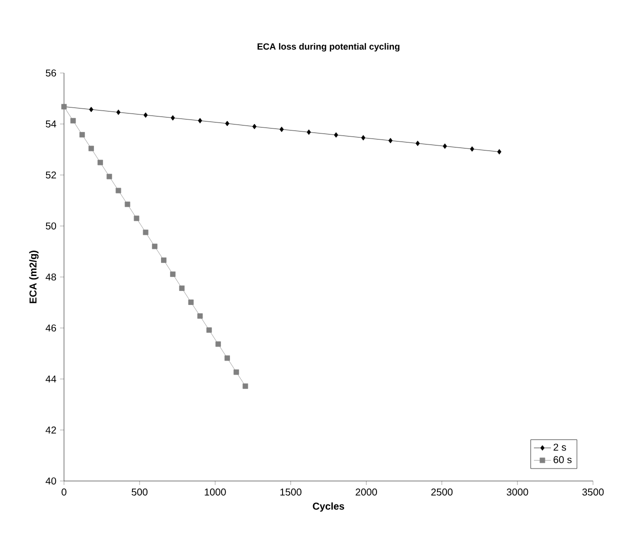 The image size is (636, 546). What do you see at coordinates (366, 492) in the screenshot?
I see `x-tick-label: 2000` at bounding box center [366, 492].